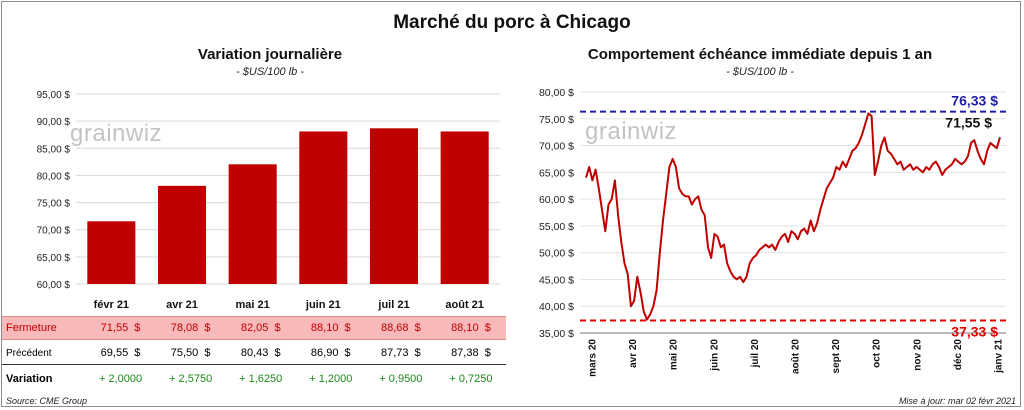  What do you see at coordinates (556, 334) in the screenshot?
I see `line-y-tick-label: 35,00 $` at bounding box center [556, 334].